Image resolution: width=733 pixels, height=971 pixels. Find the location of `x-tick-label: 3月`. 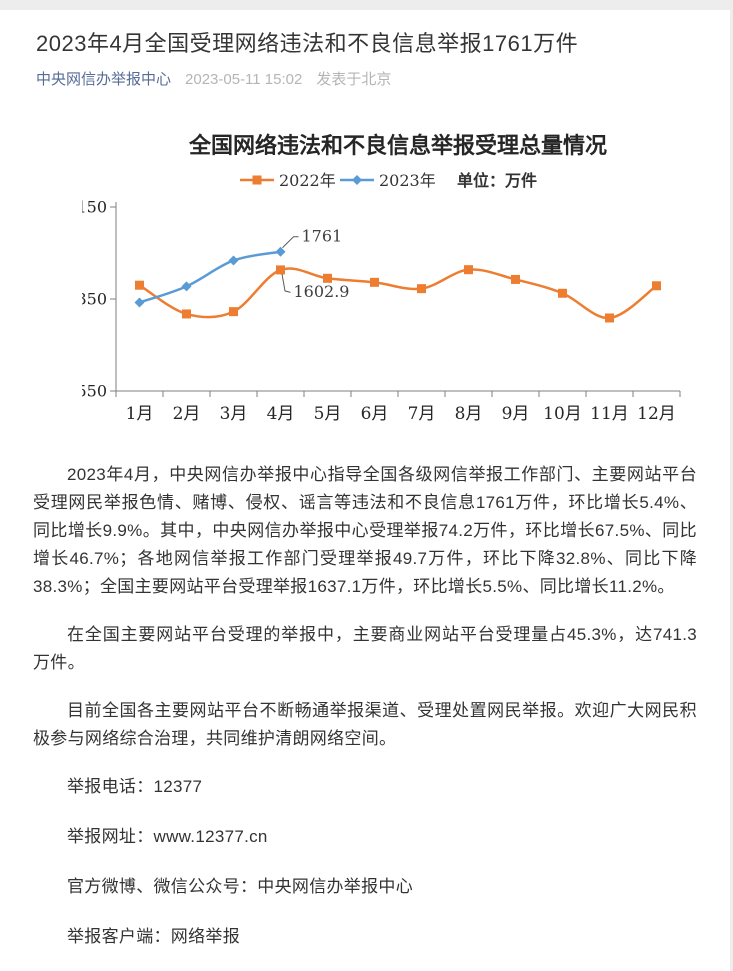

x-tick-label: 3月 is located at coordinates (234, 414).